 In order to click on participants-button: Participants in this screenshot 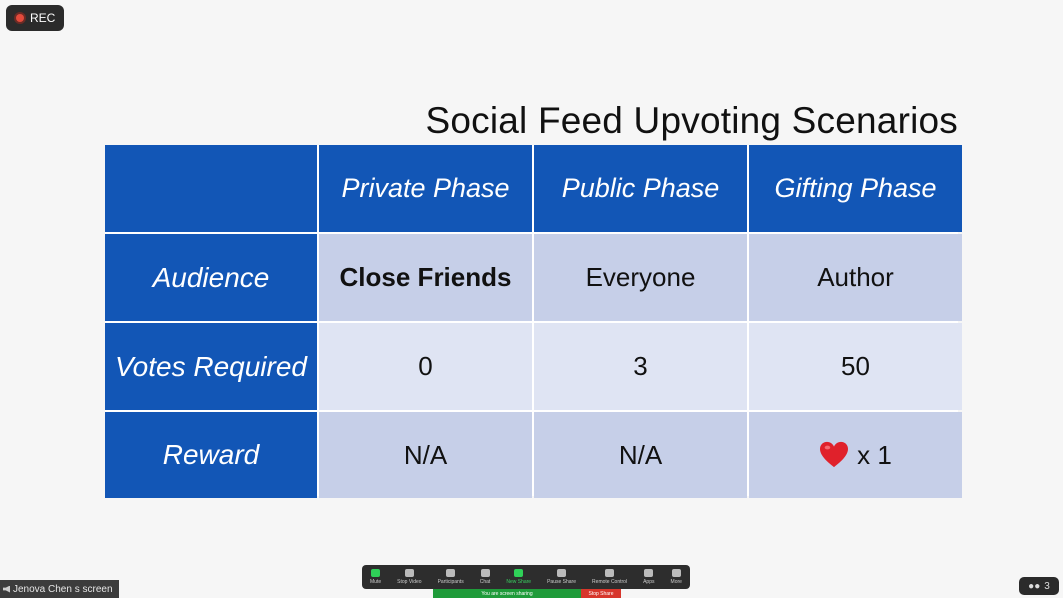, I will do `click(451, 577)`.